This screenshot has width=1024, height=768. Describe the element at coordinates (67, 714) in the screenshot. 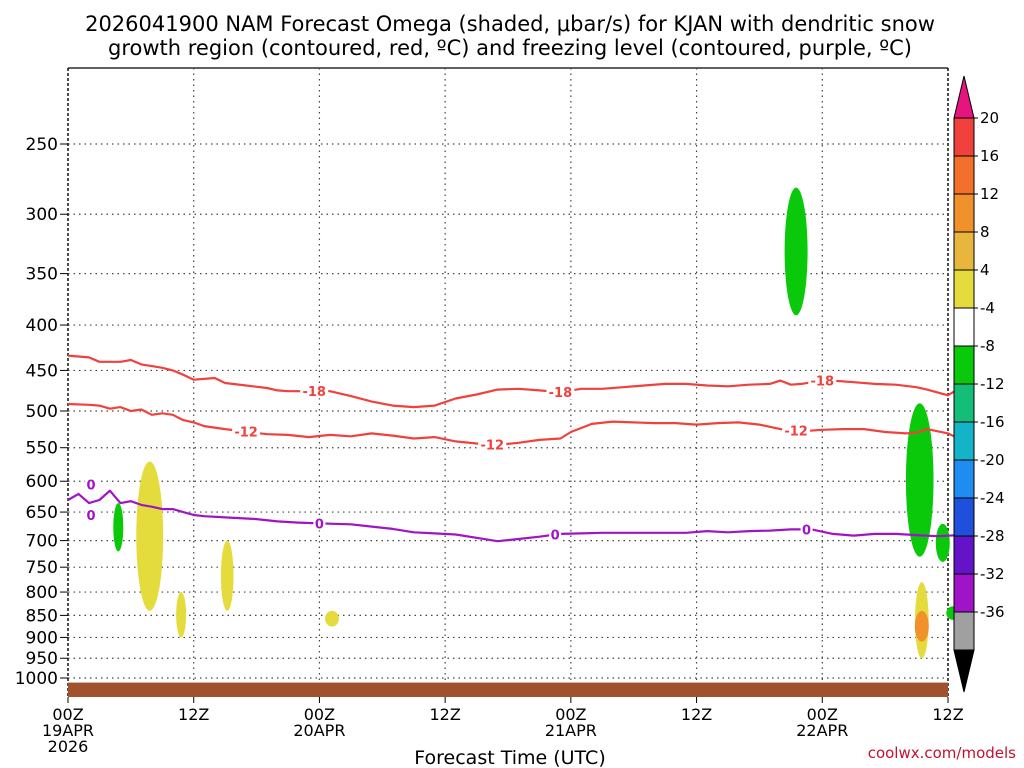

I see `x-tick-label-0-1: 00Z` at that location.